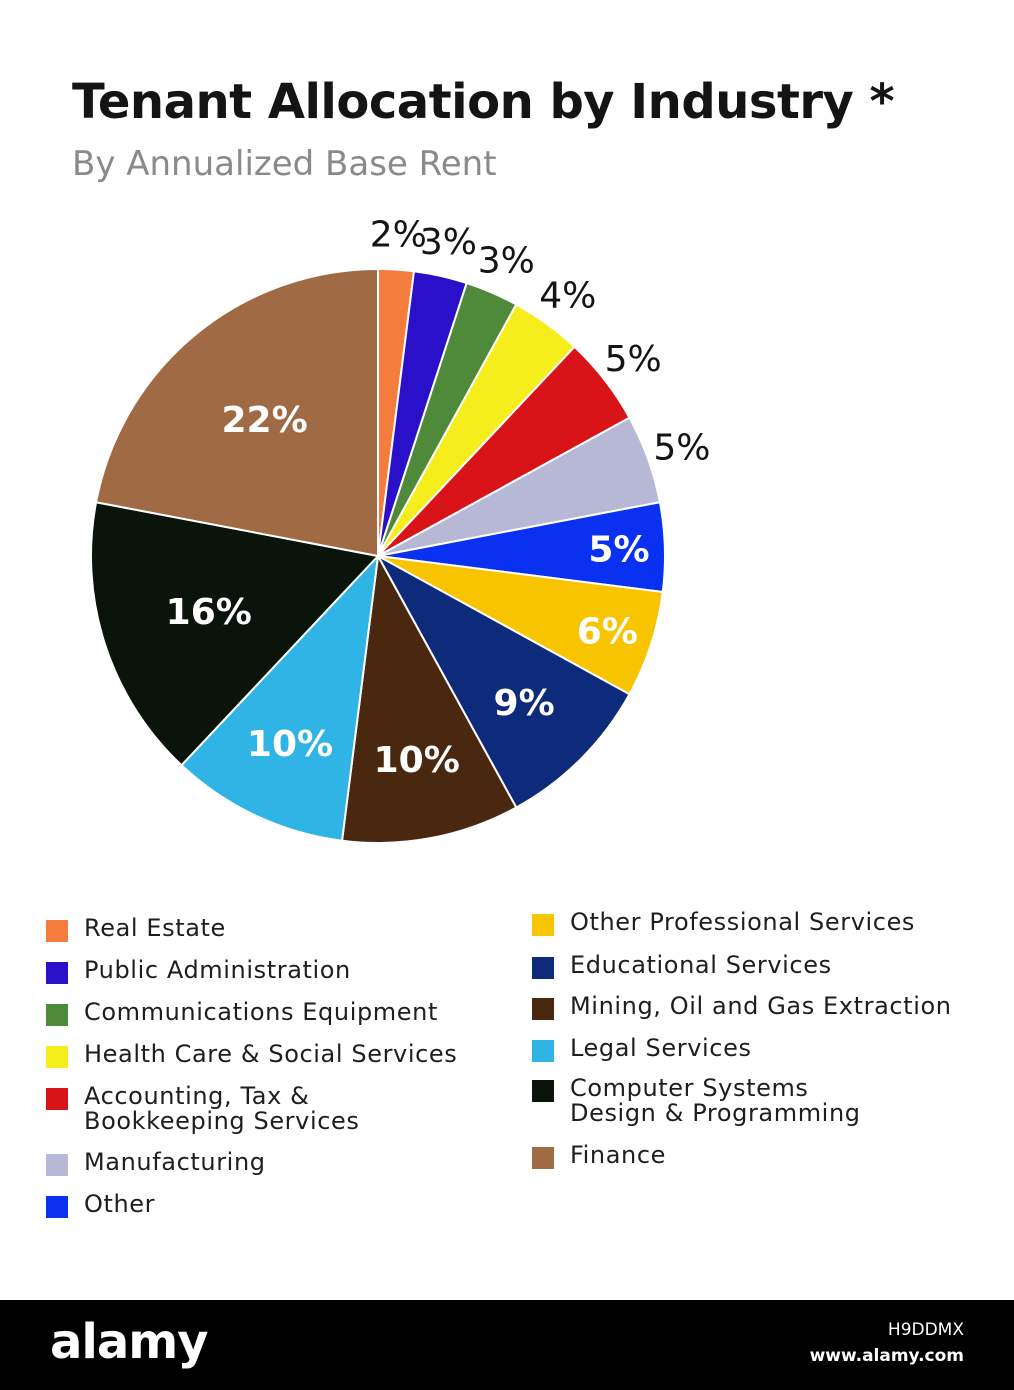 This screenshot has width=1014, height=1390. I want to click on legend-item-5: Manufacturing, so click(156, 1163).